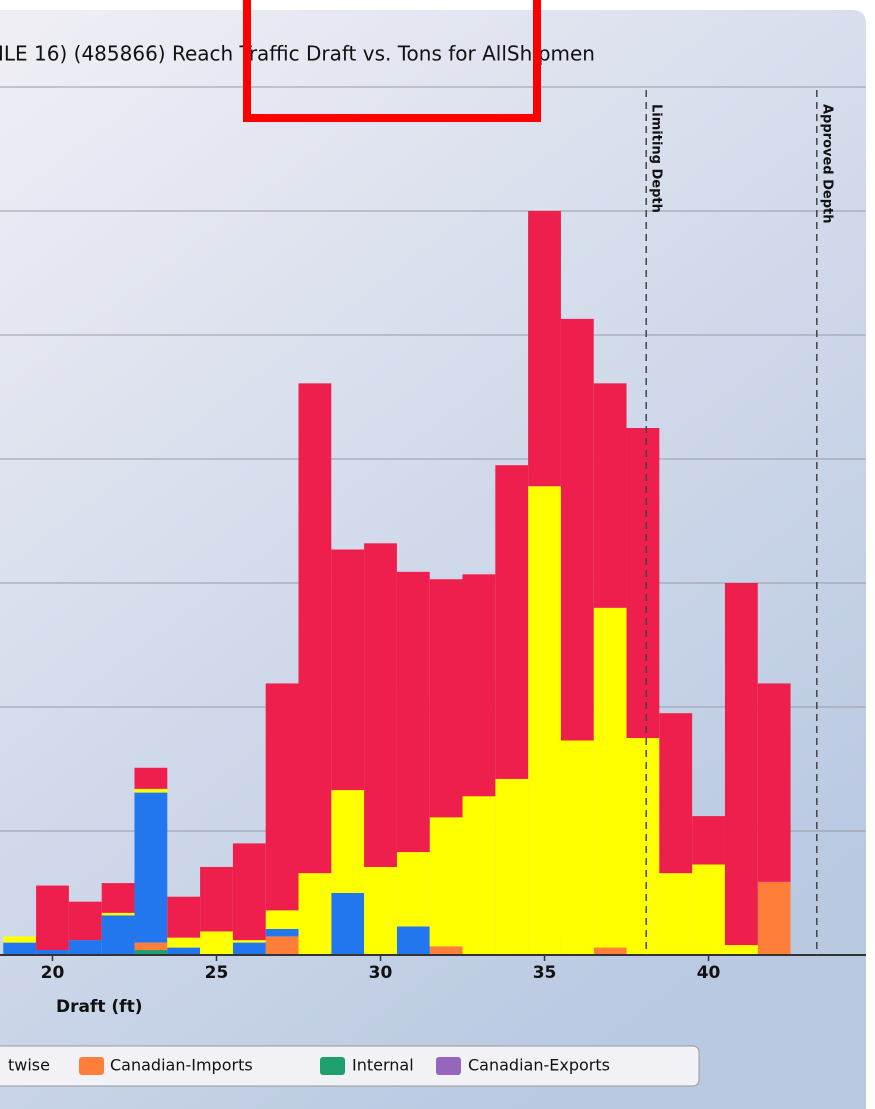 The image size is (875, 1109). I want to click on x-tick-label: 35, so click(545, 973).